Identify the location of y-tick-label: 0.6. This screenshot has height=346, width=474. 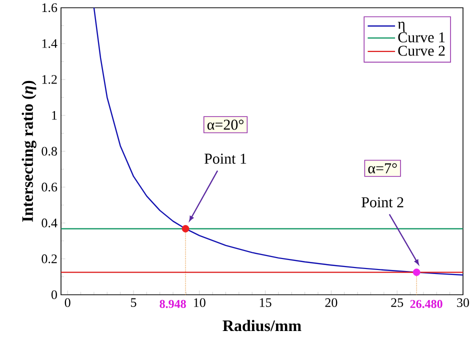
(50, 187).